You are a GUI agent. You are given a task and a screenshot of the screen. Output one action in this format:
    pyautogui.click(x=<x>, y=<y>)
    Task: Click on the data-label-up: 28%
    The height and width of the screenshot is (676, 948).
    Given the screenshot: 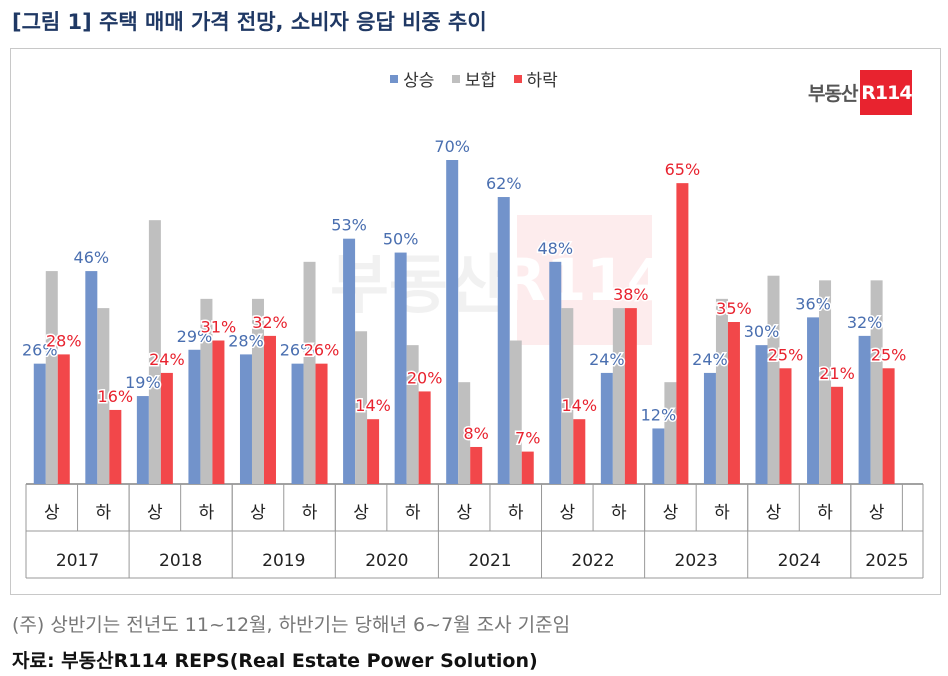 What is the action you would take?
    pyautogui.click(x=246, y=340)
    